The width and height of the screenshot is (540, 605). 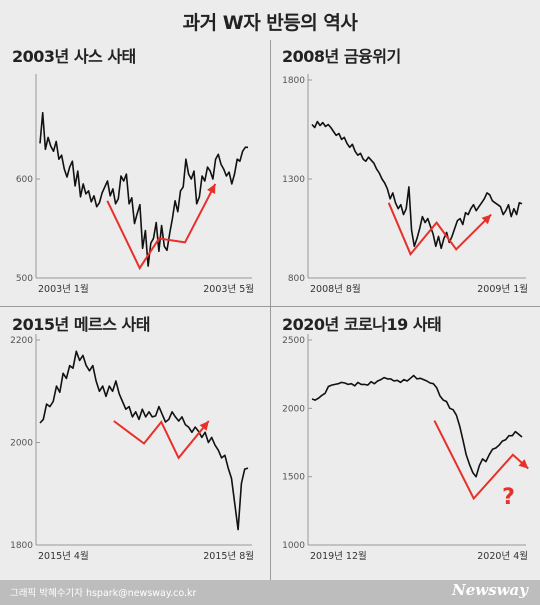 What do you see at coordinates (296, 279) in the screenshot?
I see `y-tick-label: 800` at bounding box center [296, 279].